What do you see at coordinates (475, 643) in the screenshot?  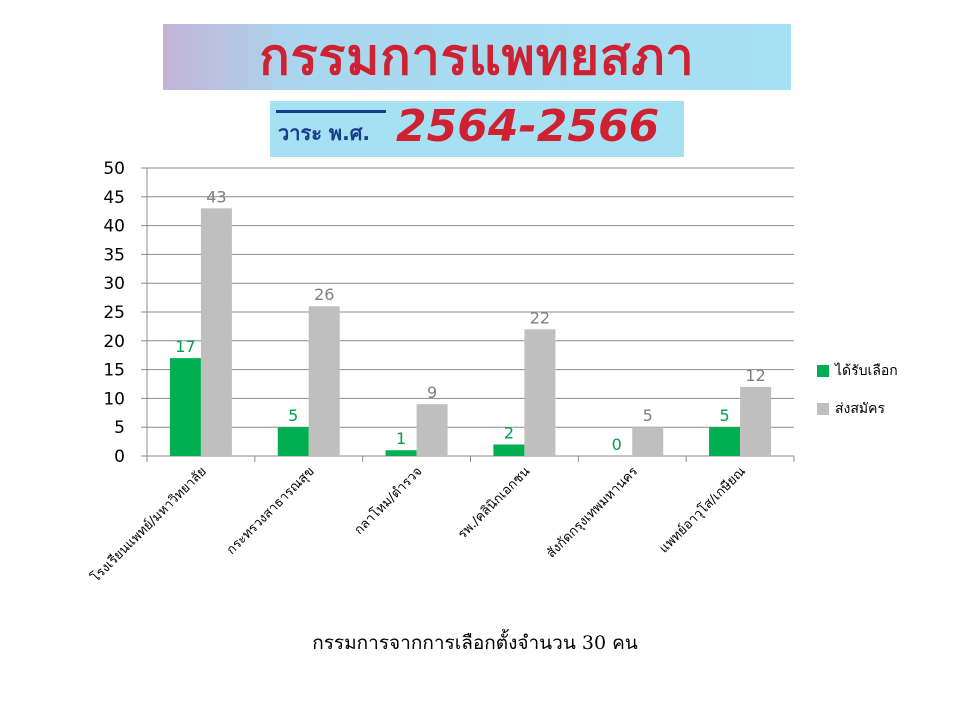 I see `x-axis-caption: กรรมการจากการเลือกตั้งจำนวน 30 คน` at bounding box center [475, 643].